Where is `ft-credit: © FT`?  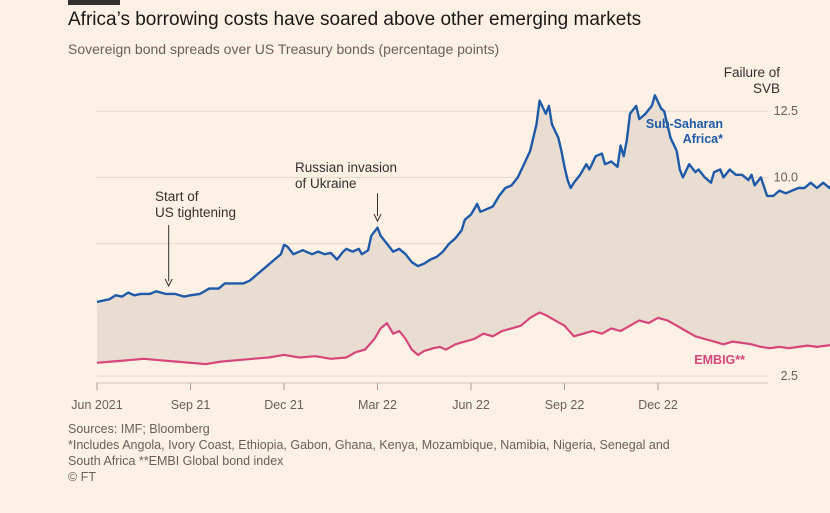
ft-credit: © FT is located at coordinates (82, 477).